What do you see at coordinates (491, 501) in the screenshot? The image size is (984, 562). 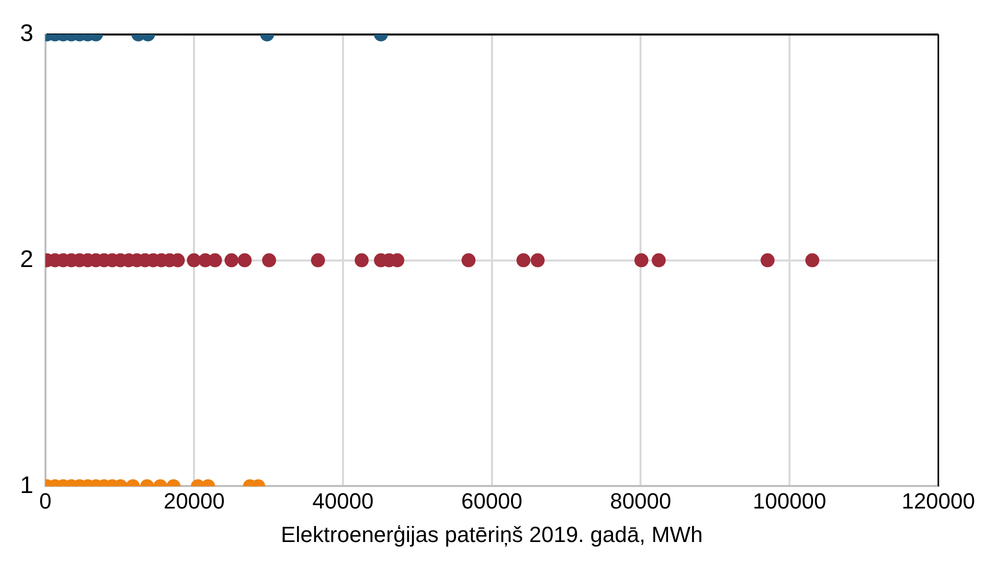 I see `x-tick-label: 60000` at bounding box center [491, 501].